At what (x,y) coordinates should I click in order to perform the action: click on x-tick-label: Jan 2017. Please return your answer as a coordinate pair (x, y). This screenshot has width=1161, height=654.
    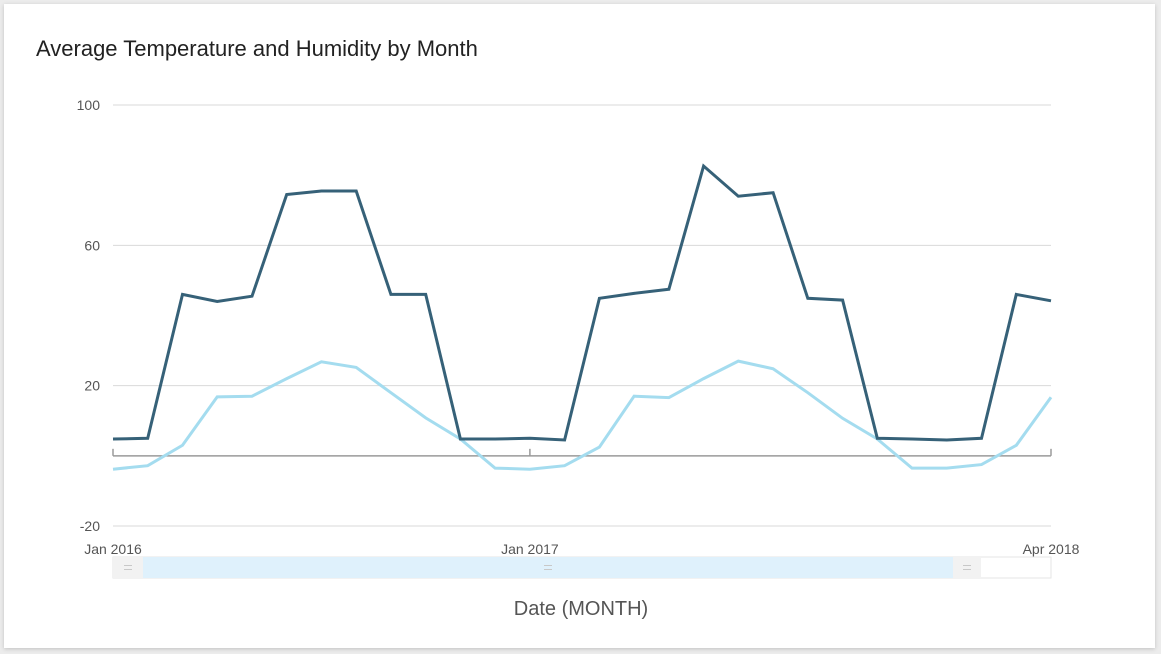
    Looking at the image, I should click on (530, 549).